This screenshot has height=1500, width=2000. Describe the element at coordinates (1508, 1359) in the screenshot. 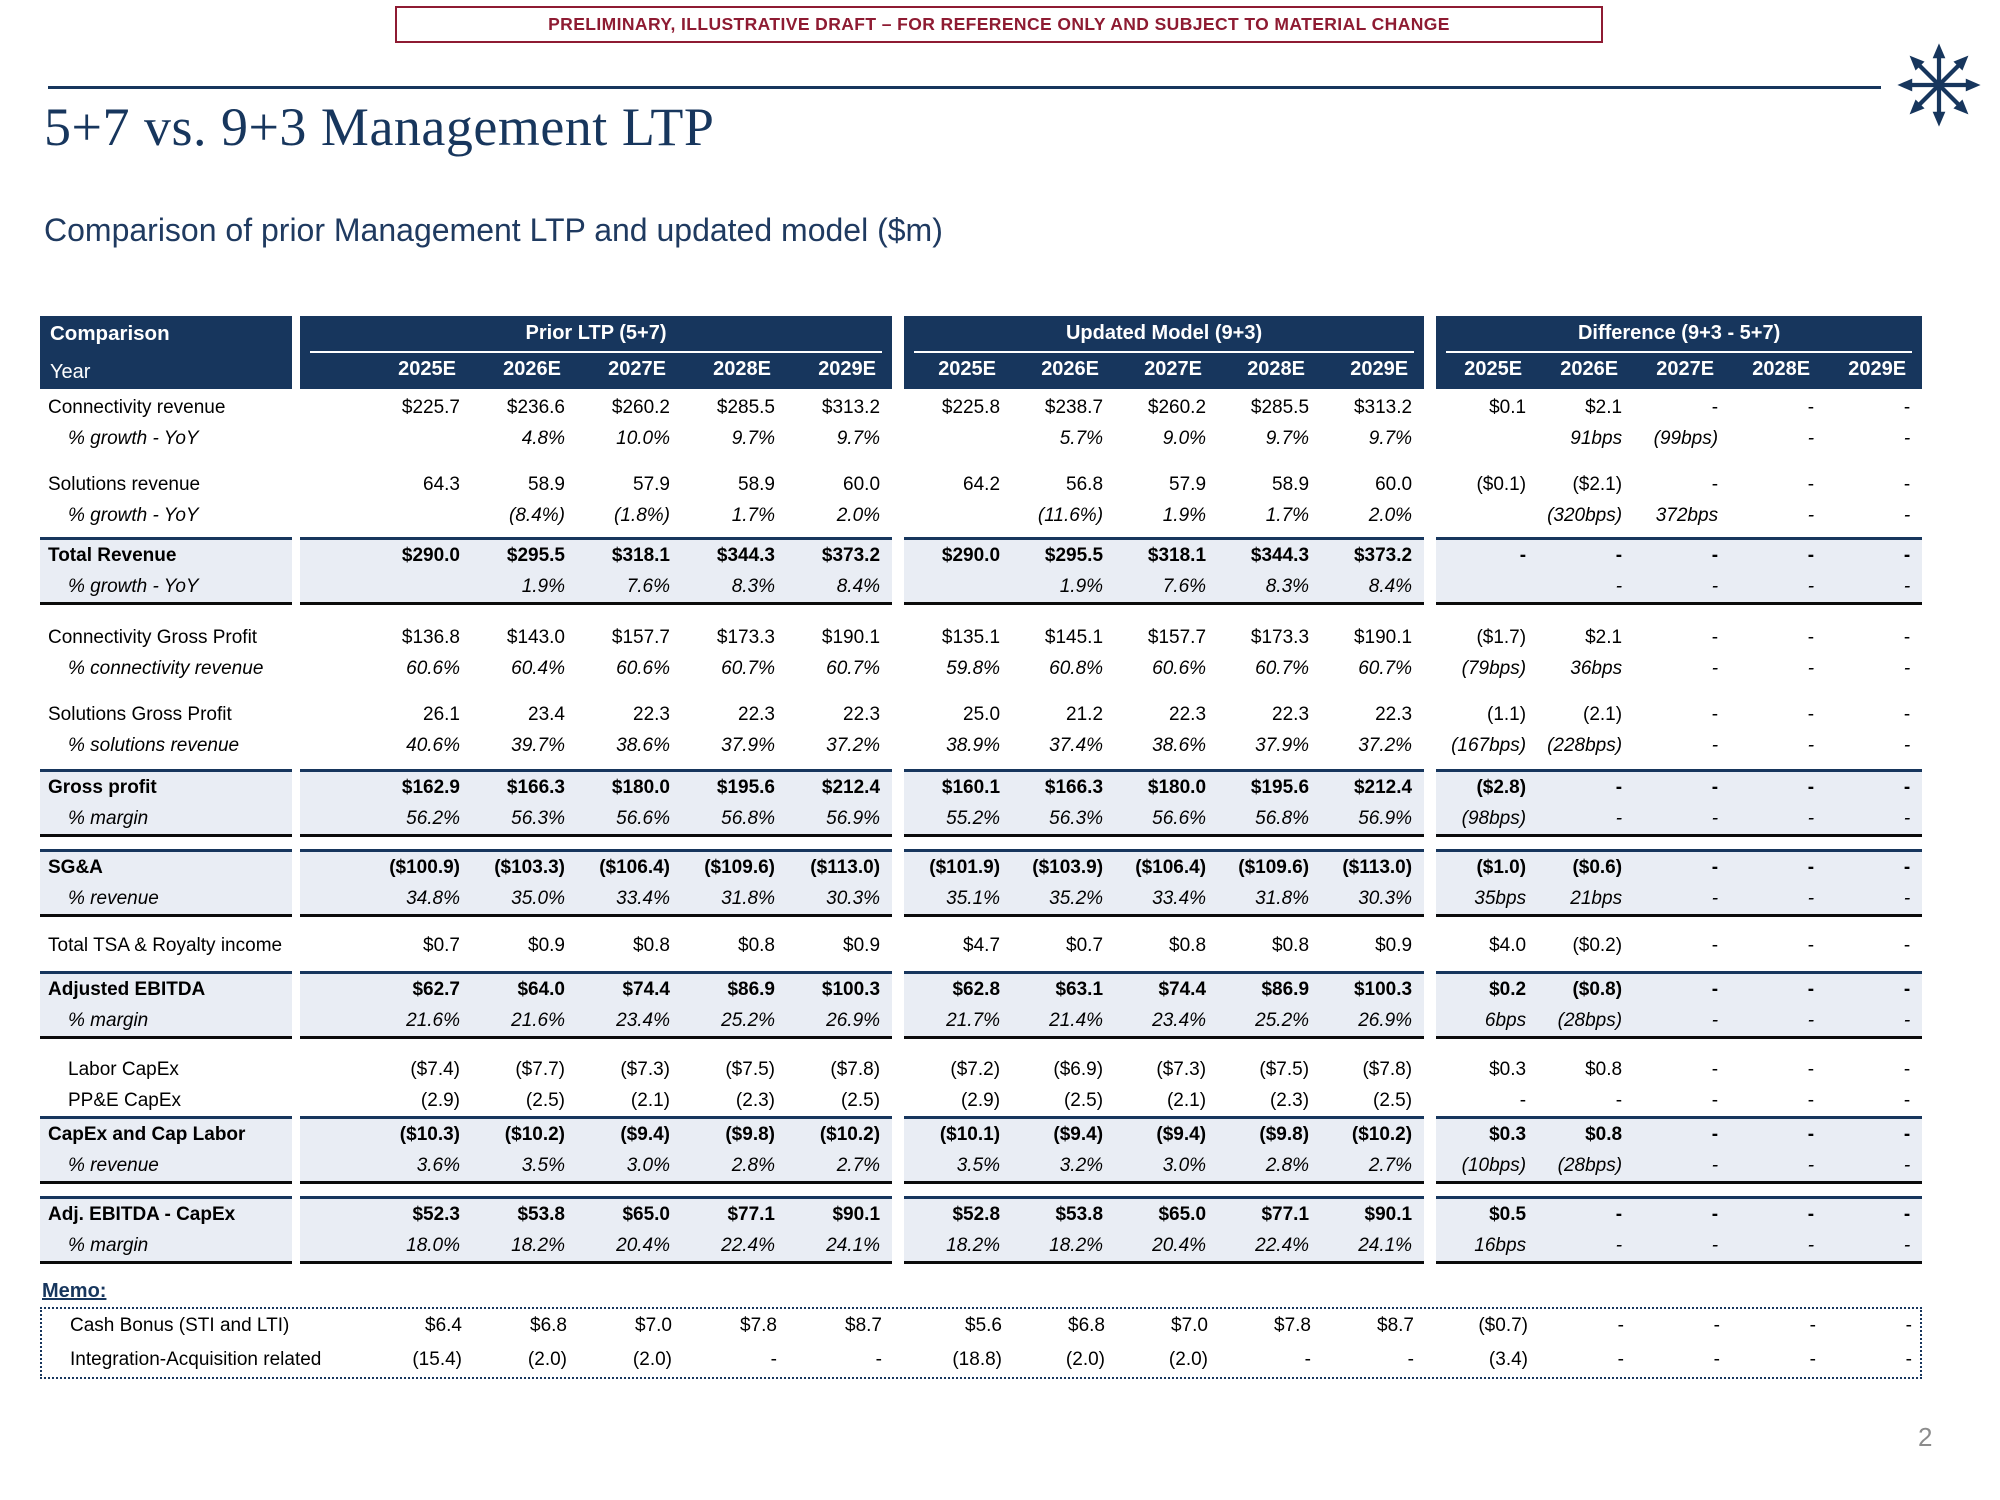

I see `cell-diff-2025E: (3.4)` at that location.